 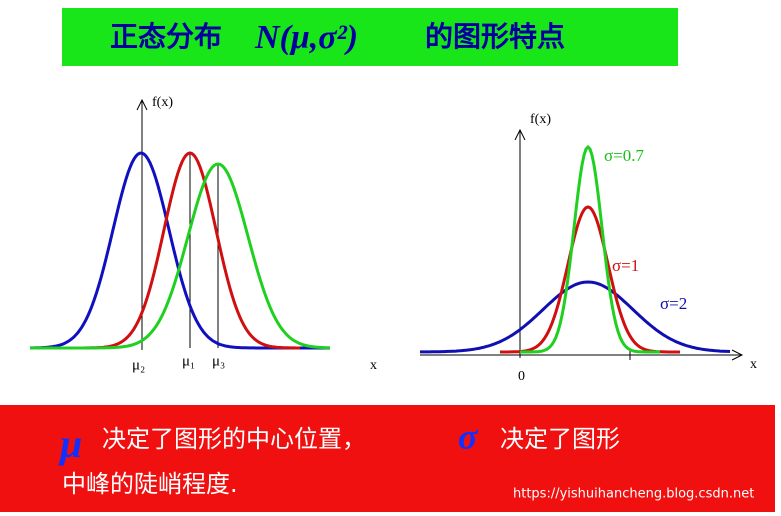 What do you see at coordinates (495, 36) in the screenshot?
I see `title-tail: 的图形特点` at bounding box center [495, 36].